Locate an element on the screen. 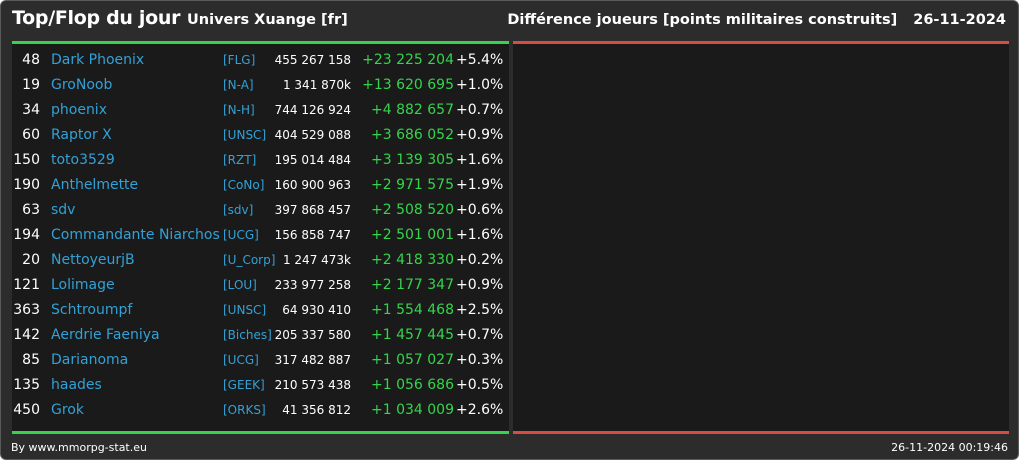 The image size is (1019, 460). player-name-link: Schtroumpf is located at coordinates (92, 310).